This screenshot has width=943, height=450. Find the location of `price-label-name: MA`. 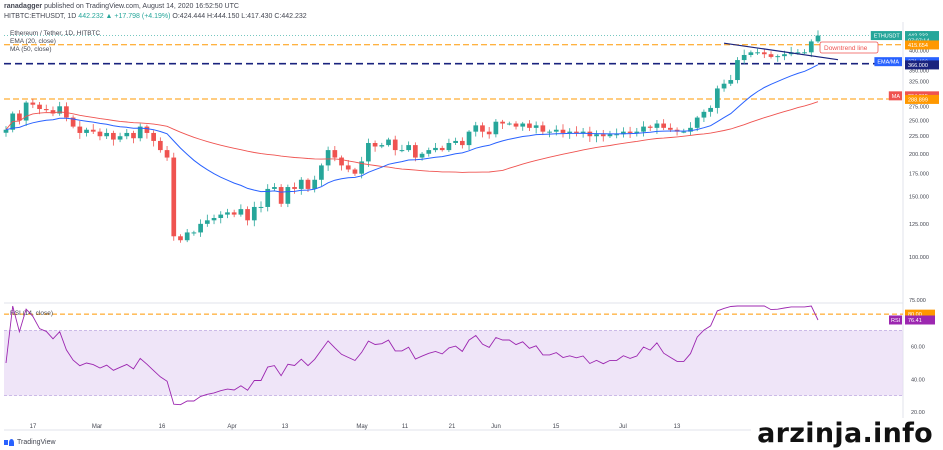

price-label-name: MA is located at coordinates (896, 97).